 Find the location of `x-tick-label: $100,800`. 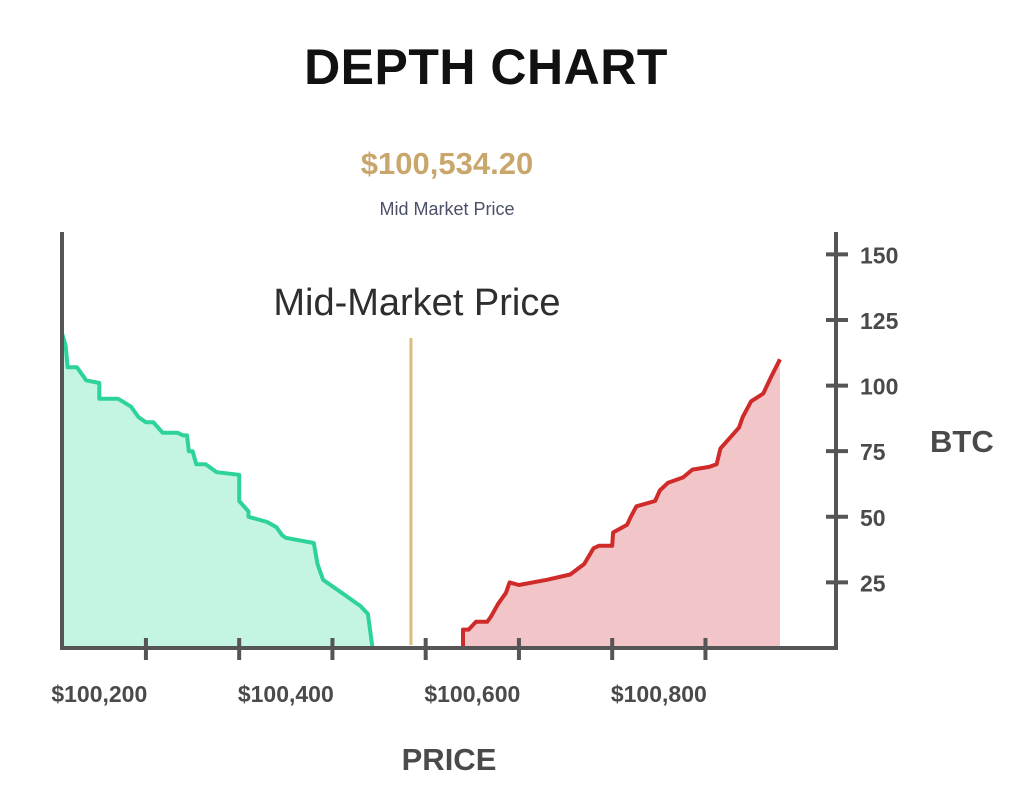

x-tick-label: $100,800 is located at coordinates (659, 694).